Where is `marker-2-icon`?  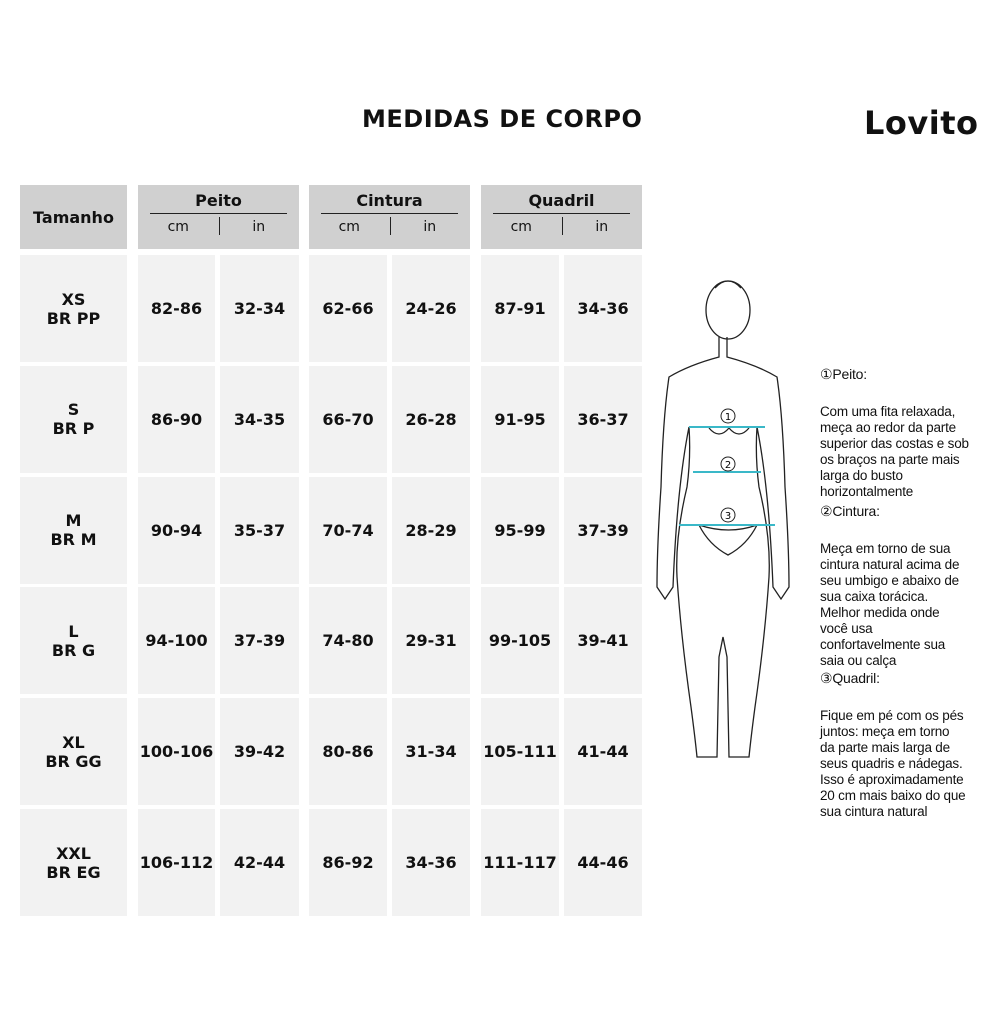
marker-2-icon is located at coordinates (728, 464).